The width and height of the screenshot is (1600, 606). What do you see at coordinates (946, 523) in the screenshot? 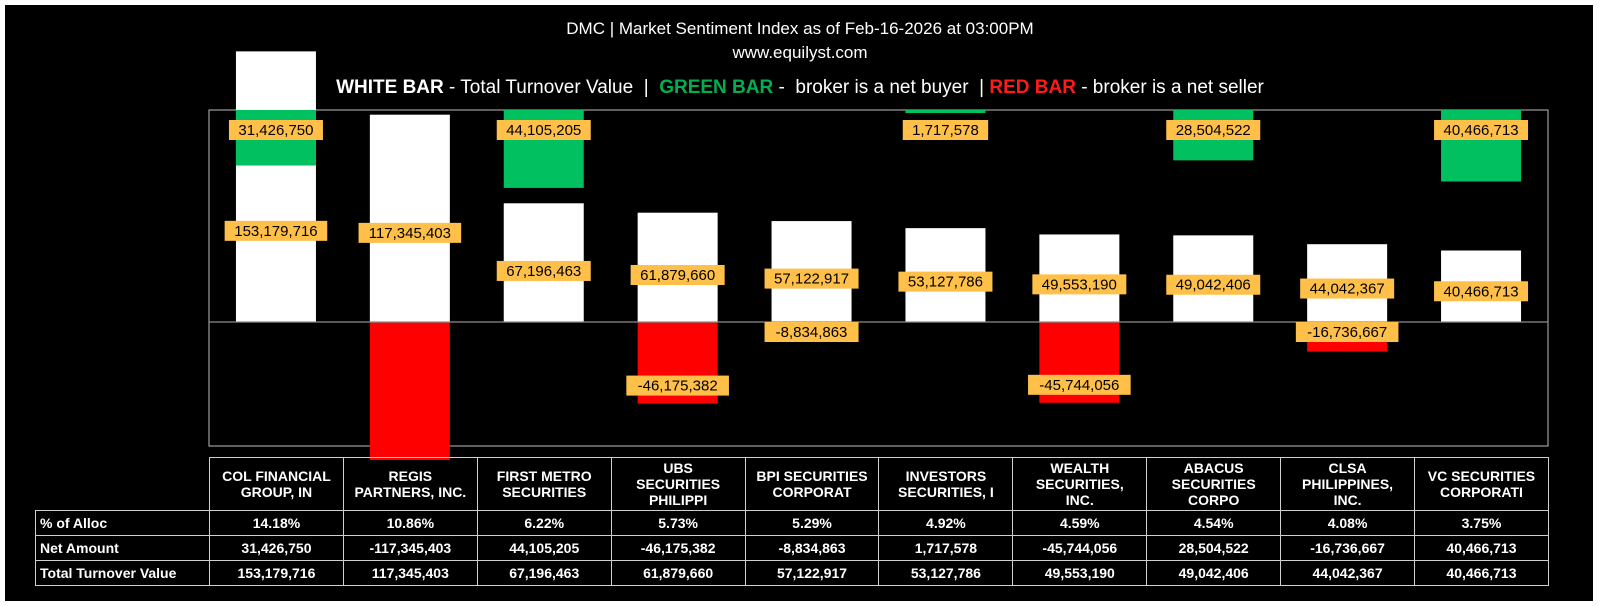
I see `table-cell: 4.92%` at bounding box center [946, 523].